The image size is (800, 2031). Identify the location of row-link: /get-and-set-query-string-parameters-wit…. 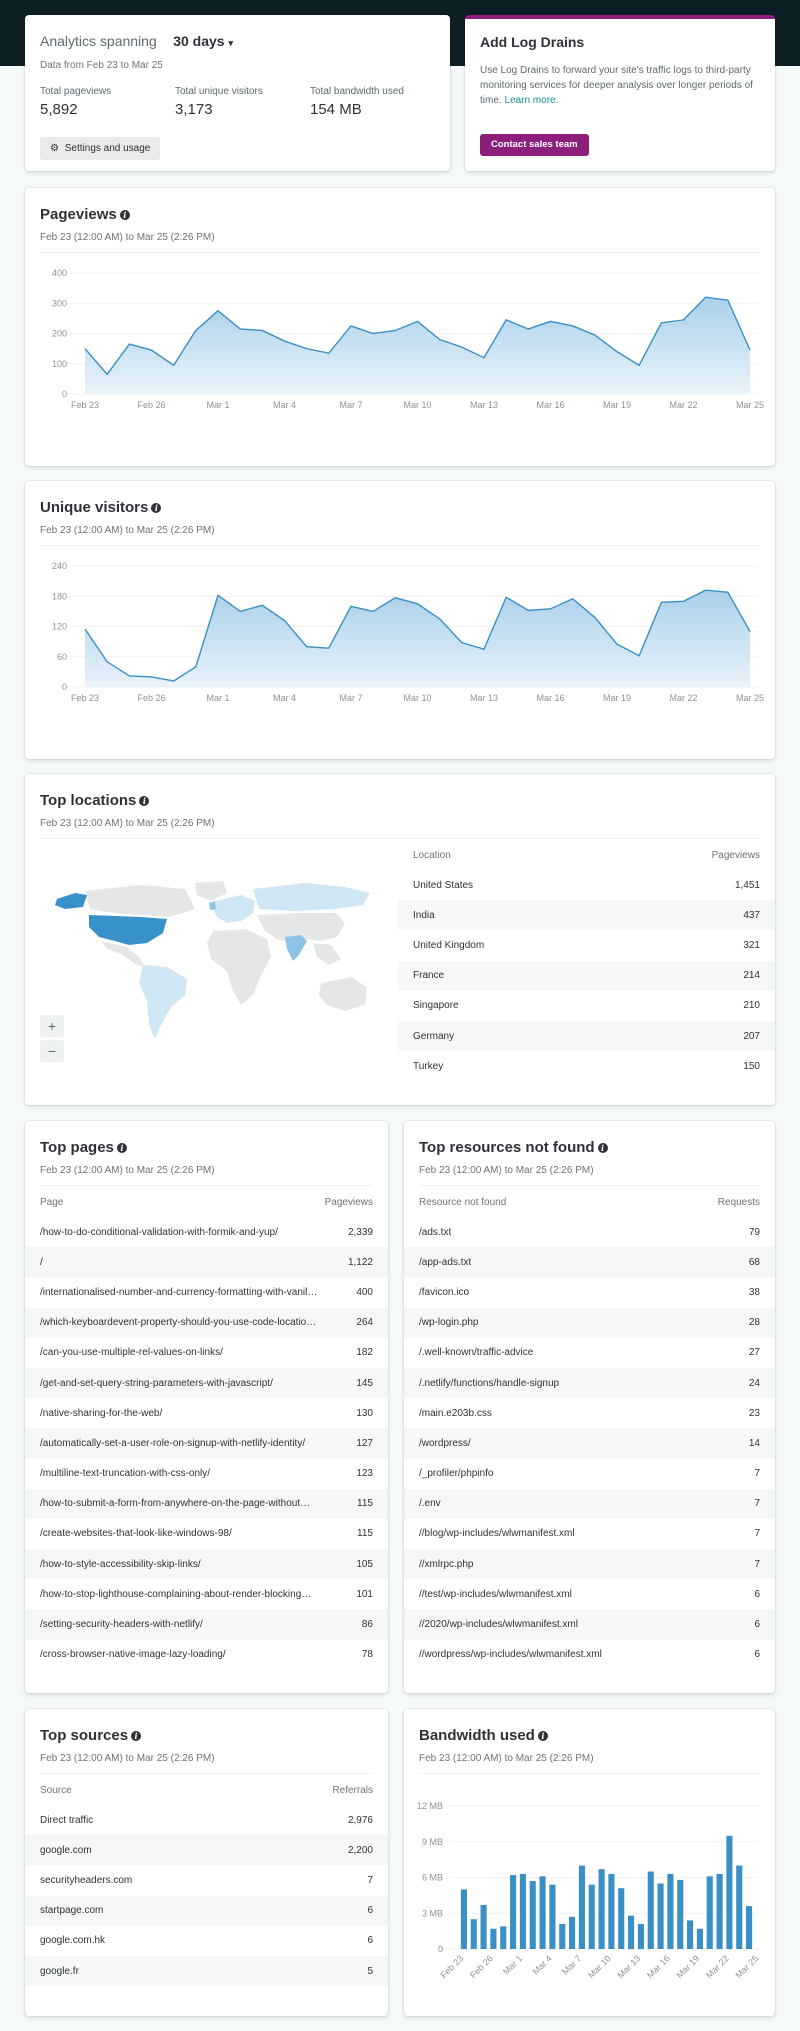
(156, 1383).